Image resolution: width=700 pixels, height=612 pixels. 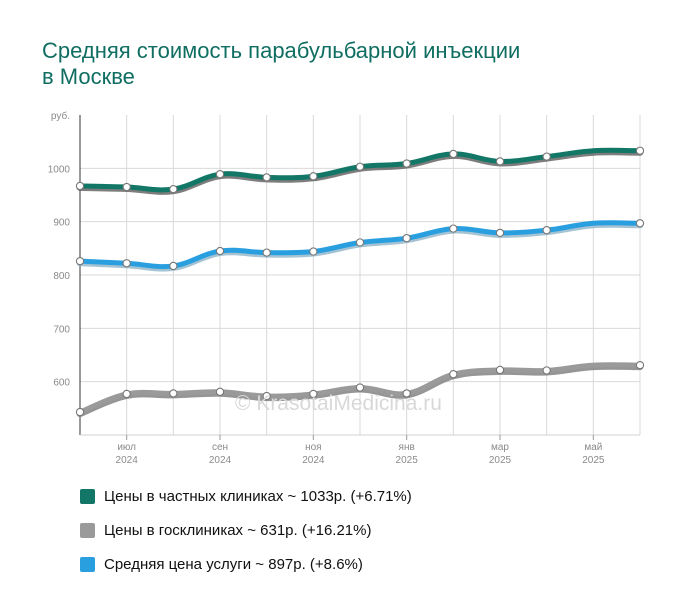 I want to click on x-tick-label: янв, so click(x=407, y=447).